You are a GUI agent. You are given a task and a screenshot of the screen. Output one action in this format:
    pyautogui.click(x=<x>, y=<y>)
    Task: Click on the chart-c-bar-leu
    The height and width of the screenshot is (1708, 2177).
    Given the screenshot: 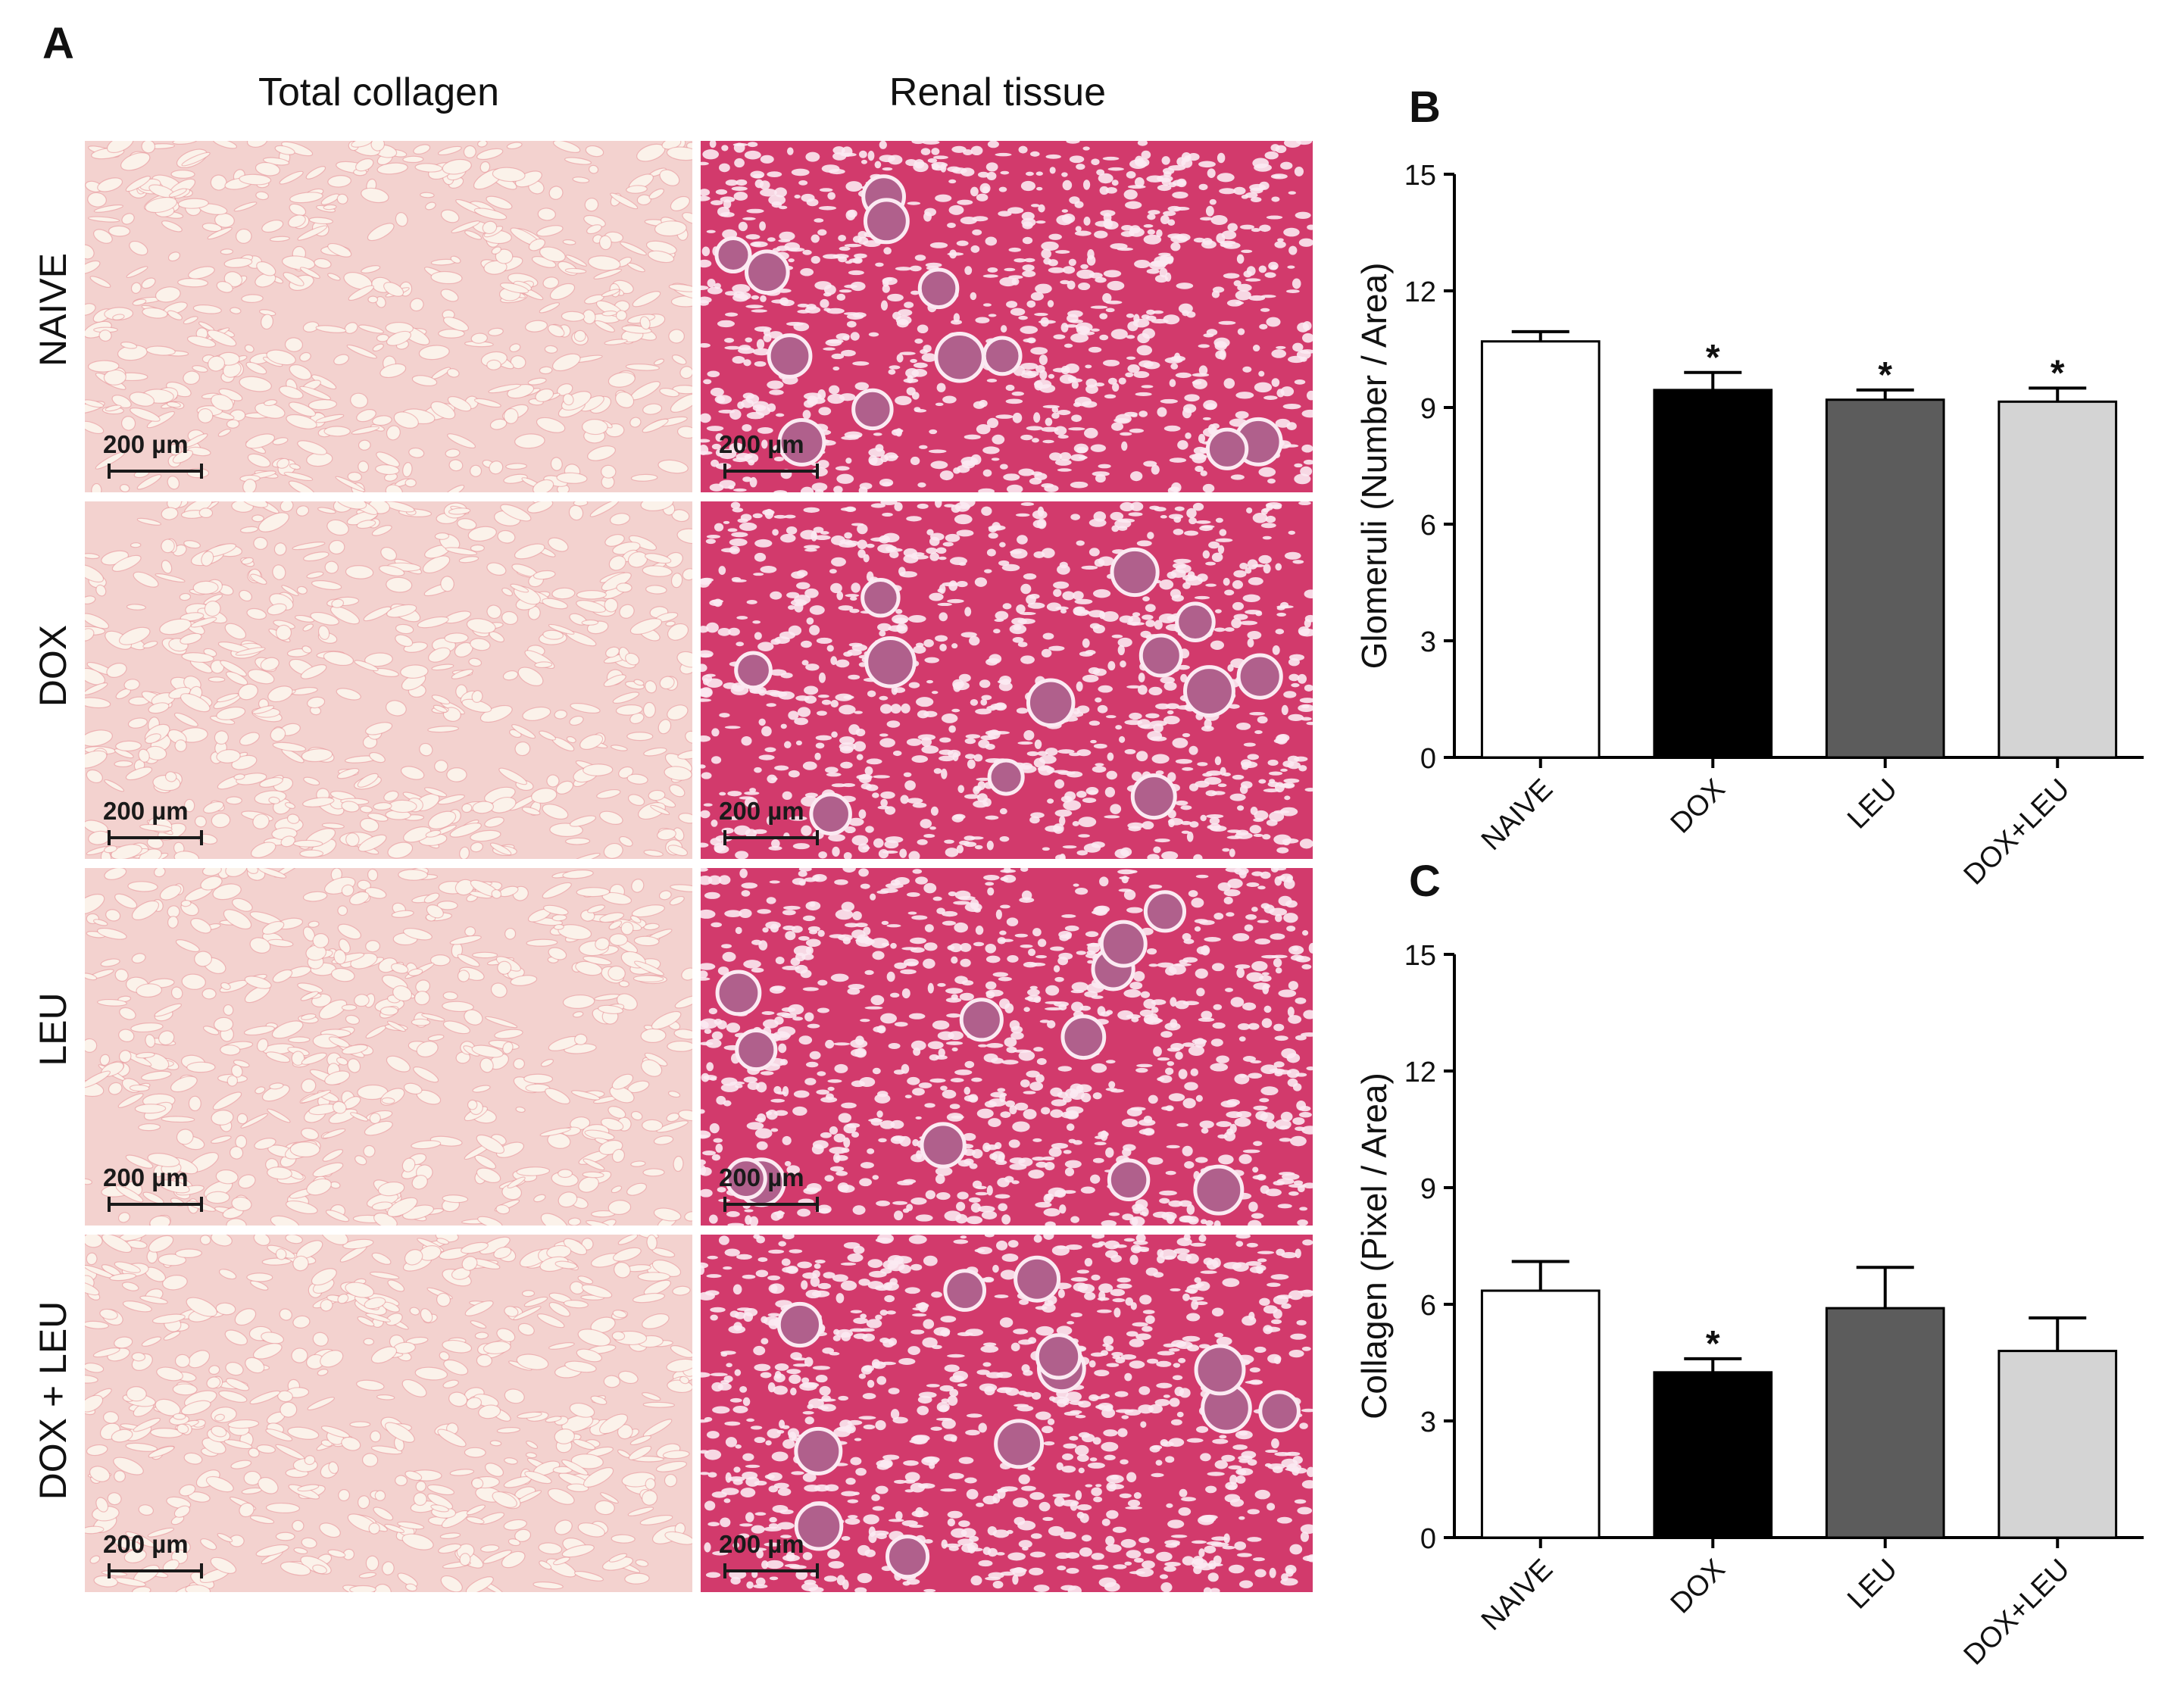 What is the action you would take?
    pyautogui.click(x=1885, y=1423)
    